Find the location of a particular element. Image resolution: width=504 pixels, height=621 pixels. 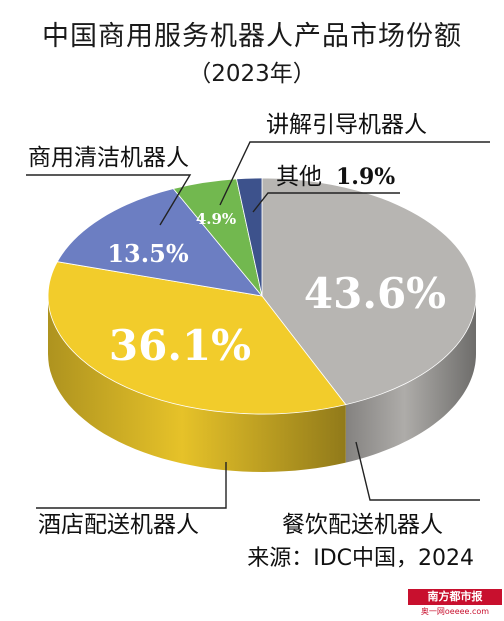

logo-subtitle: 奥一网oeeee.com is located at coordinates (455, 611).